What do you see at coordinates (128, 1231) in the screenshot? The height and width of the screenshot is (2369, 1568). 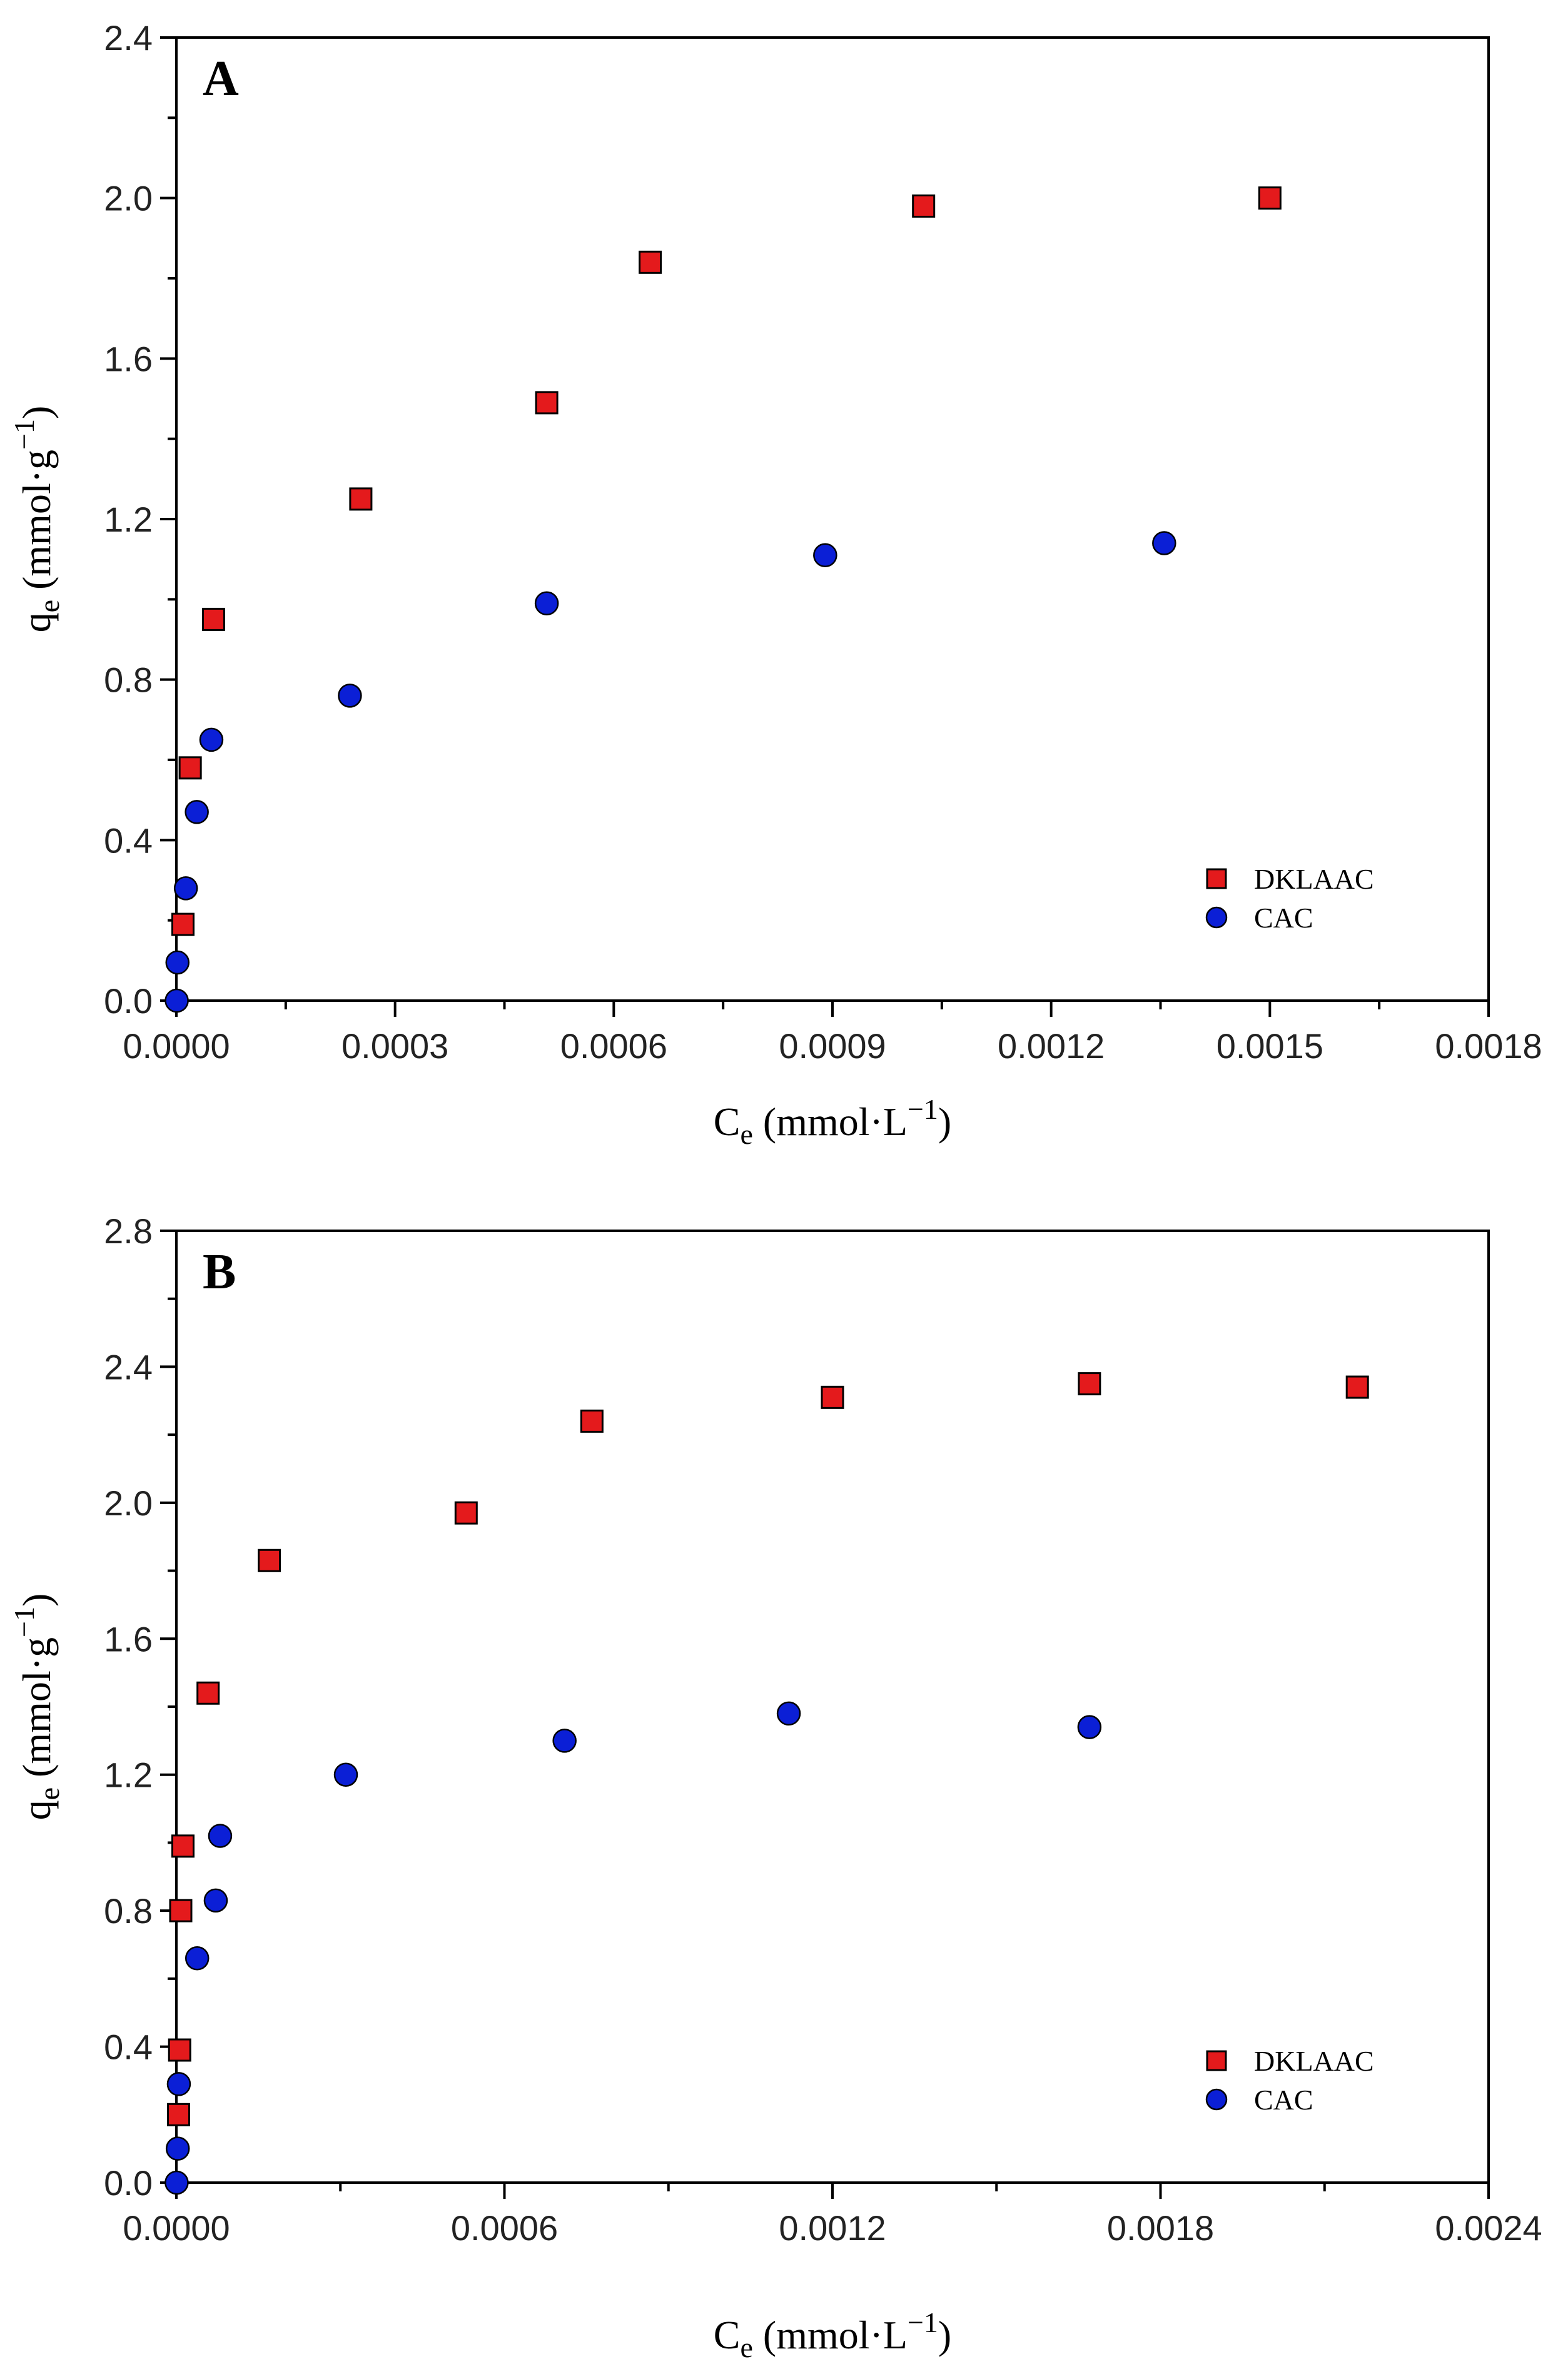 I see `y-tick-label: 2.8` at bounding box center [128, 1231].